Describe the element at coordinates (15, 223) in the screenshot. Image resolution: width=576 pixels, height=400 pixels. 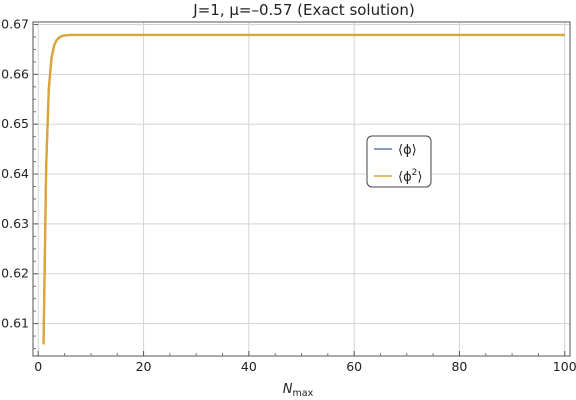
I see `y-tick-label: 0.63` at that location.